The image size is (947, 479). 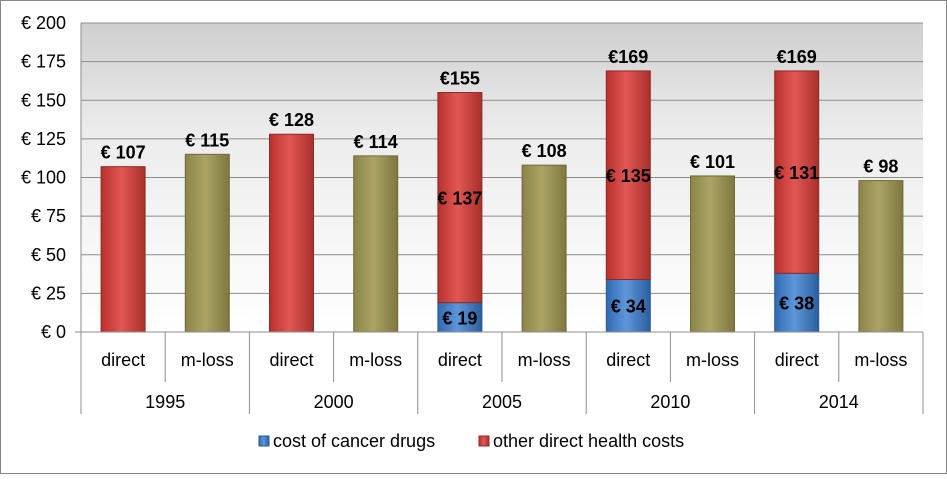 I want to click on y-tick-label: € 200, so click(x=43, y=23).